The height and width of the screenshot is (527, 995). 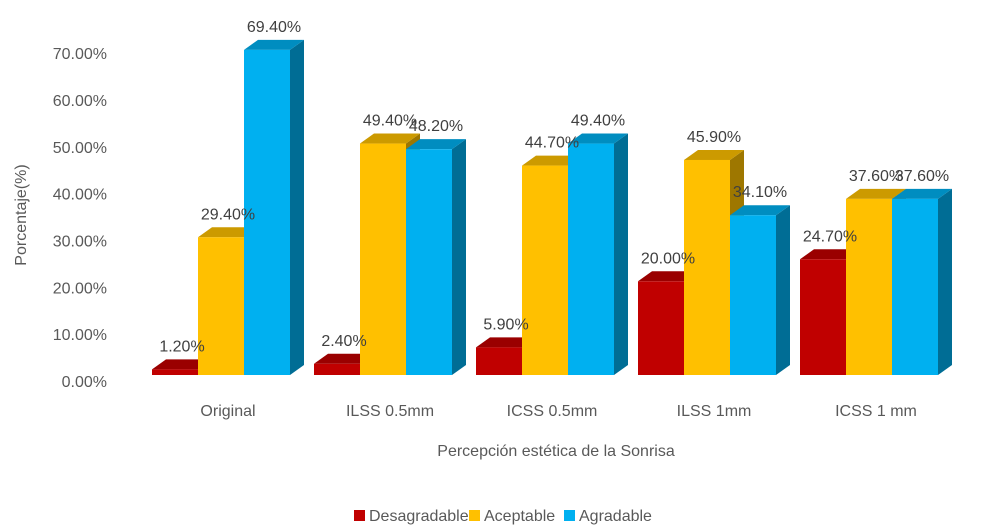 What do you see at coordinates (876, 411) in the screenshot?
I see `x-tick-label: ICSS 1 mm` at bounding box center [876, 411].